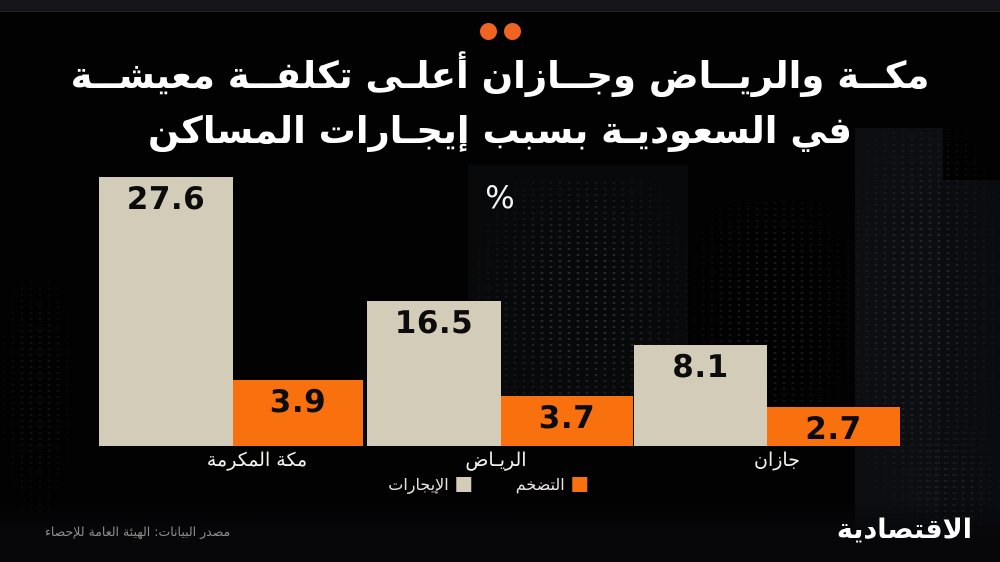 Image resolution: width=1000 pixels, height=562 pixels. I want to click on bar-inflation-mecca: 3.9, so click(298, 413).